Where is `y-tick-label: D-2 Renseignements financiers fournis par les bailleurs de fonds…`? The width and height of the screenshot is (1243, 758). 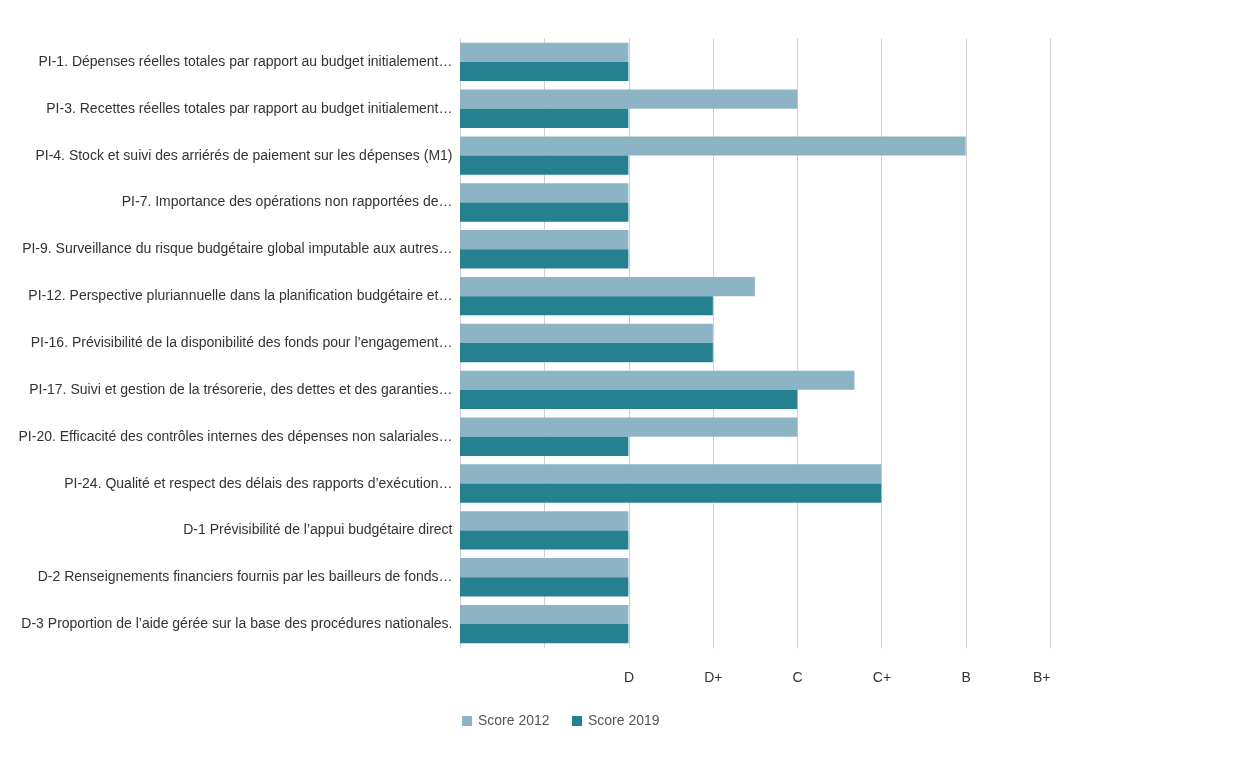
y-tick-label: D-2 Renseignements financiers fournis par les bailleurs de fonds… is located at coordinates (245, 576).